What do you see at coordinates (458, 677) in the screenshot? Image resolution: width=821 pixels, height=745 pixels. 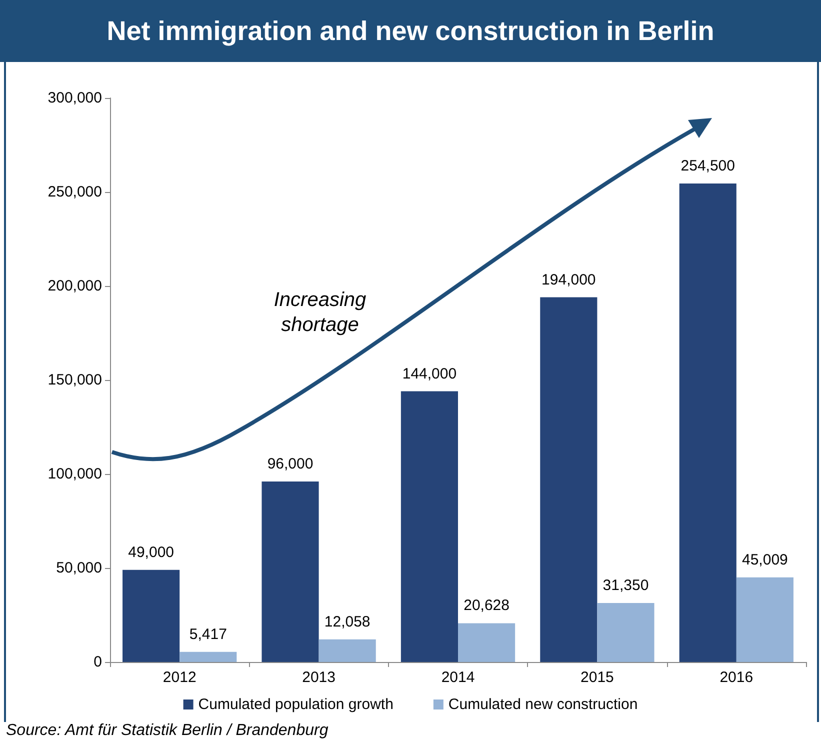 I see `x-tick-label: 2014` at bounding box center [458, 677].